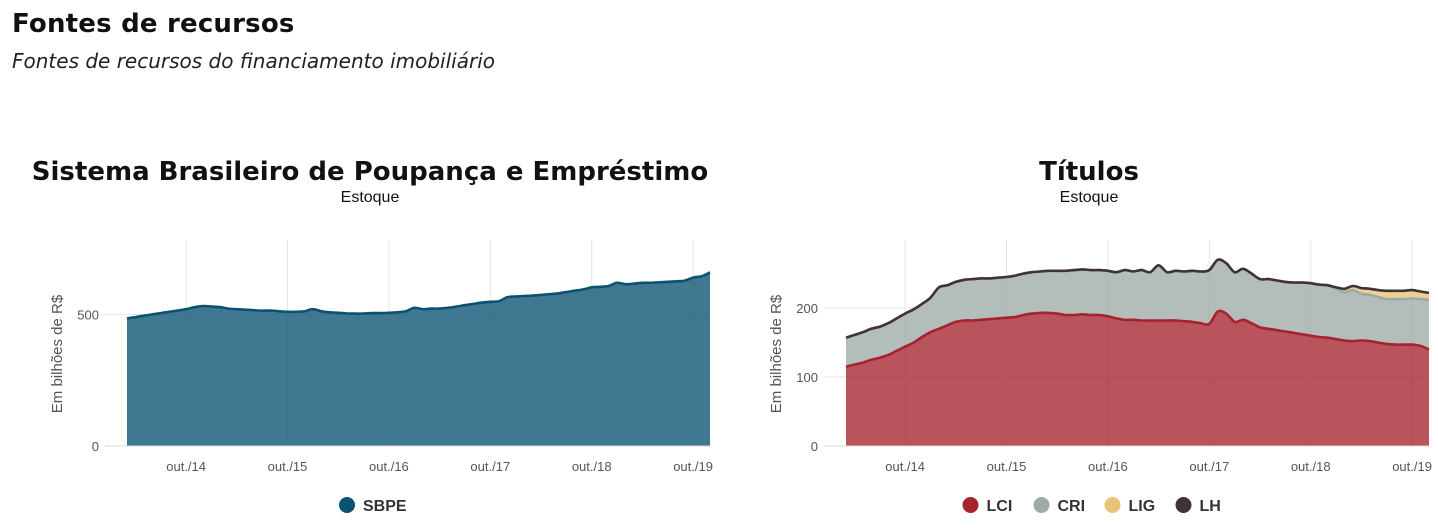  I want to click on line-sbpe, so click(418, 295).